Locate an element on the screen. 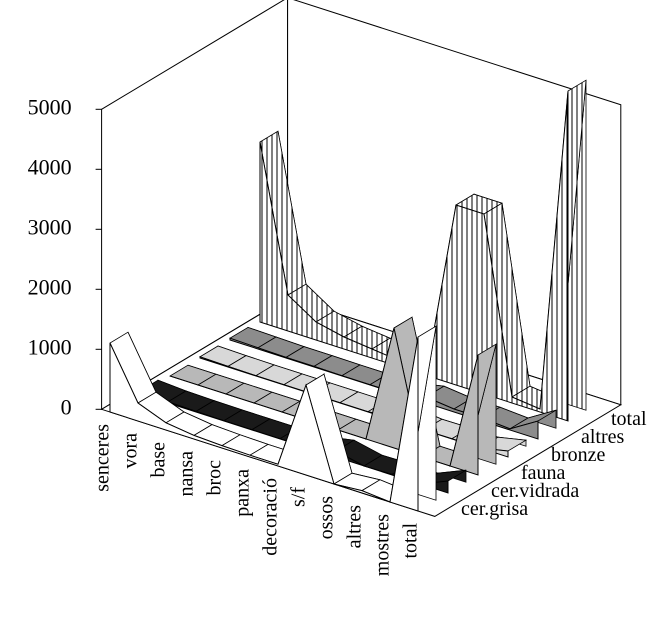 The width and height of the screenshot is (657, 623). y-tick-label: 5000 is located at coordinates (50, 106).